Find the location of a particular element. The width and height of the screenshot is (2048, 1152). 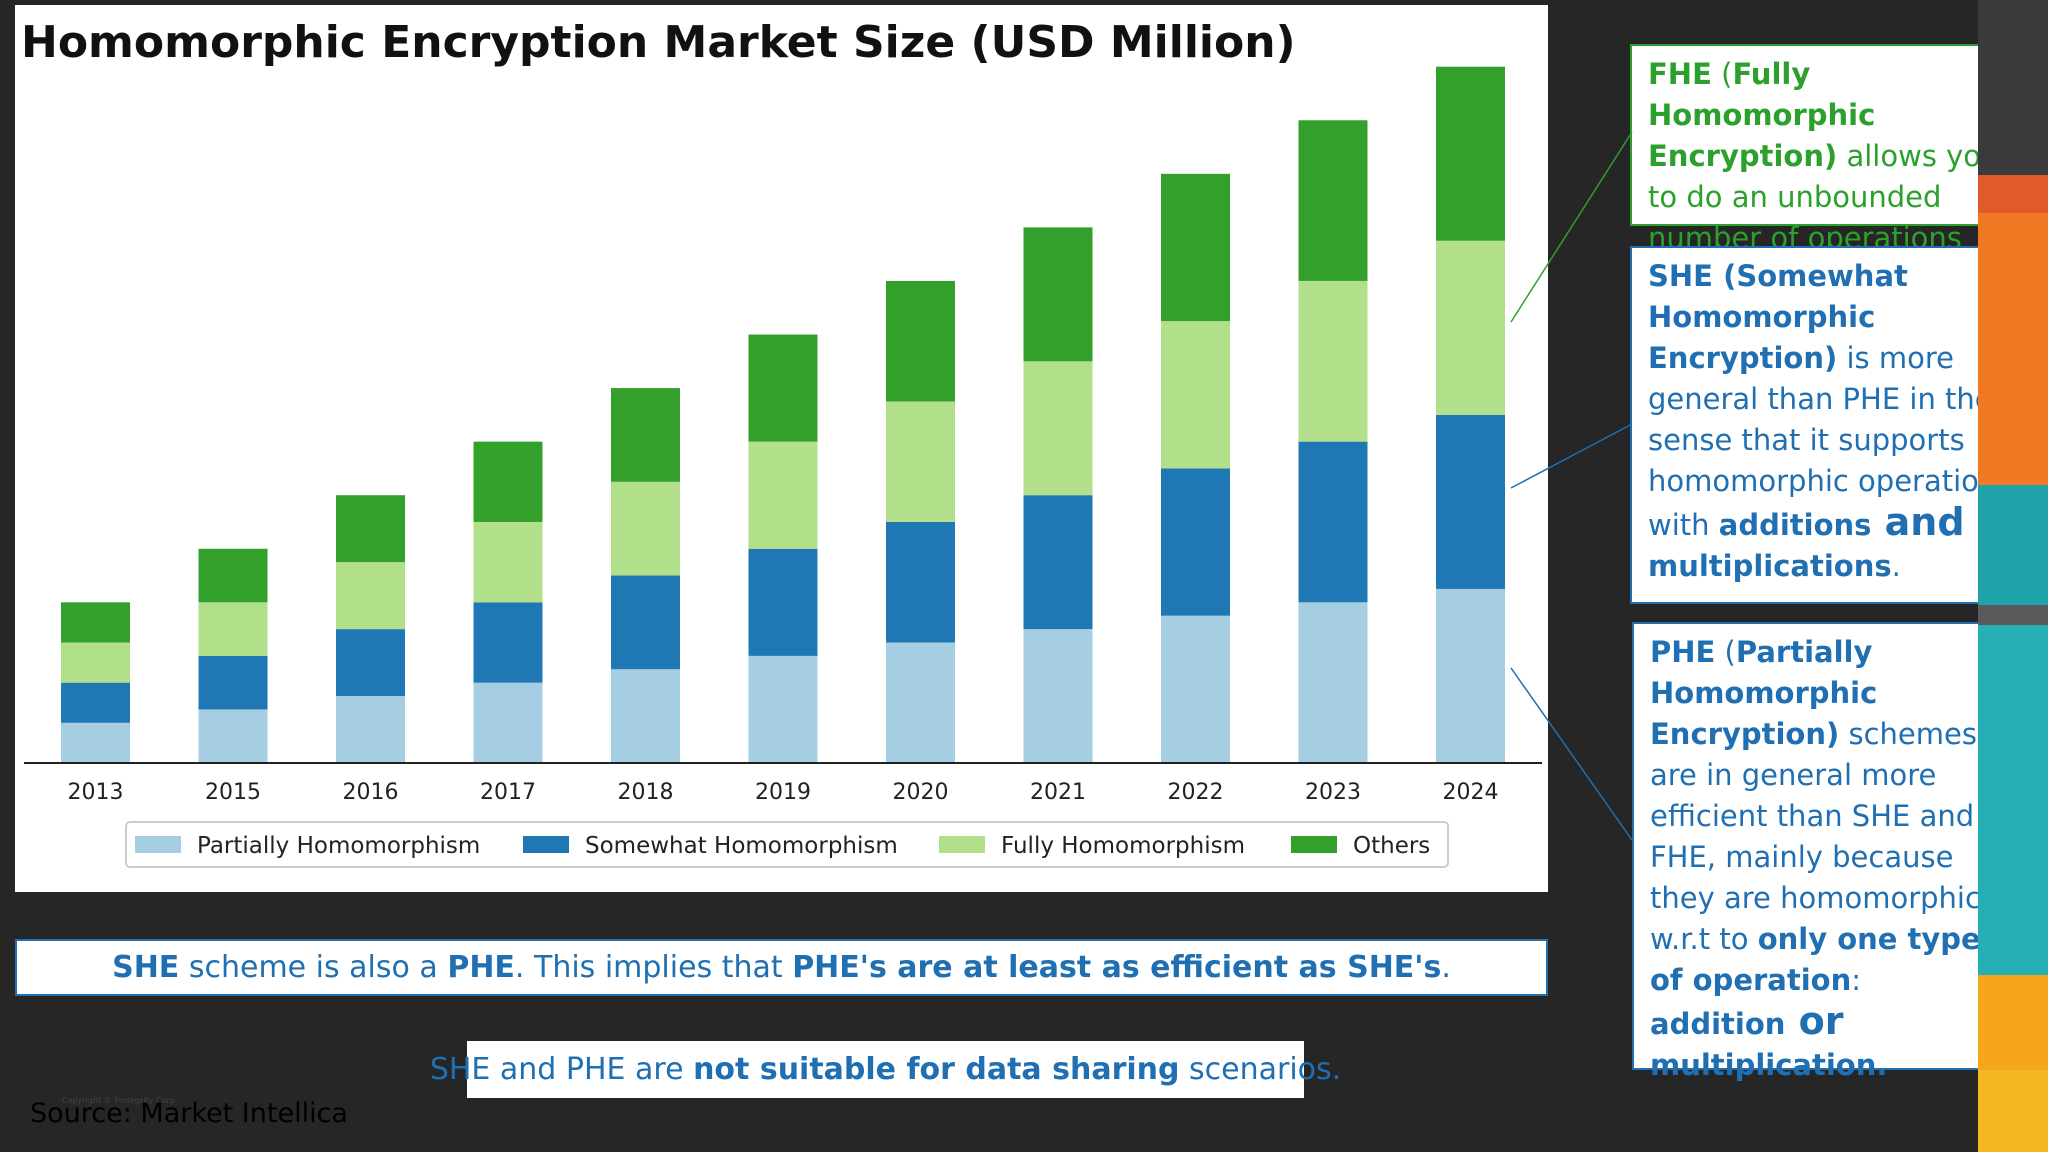

bar-2018-others is located at coordinates (645, 435).